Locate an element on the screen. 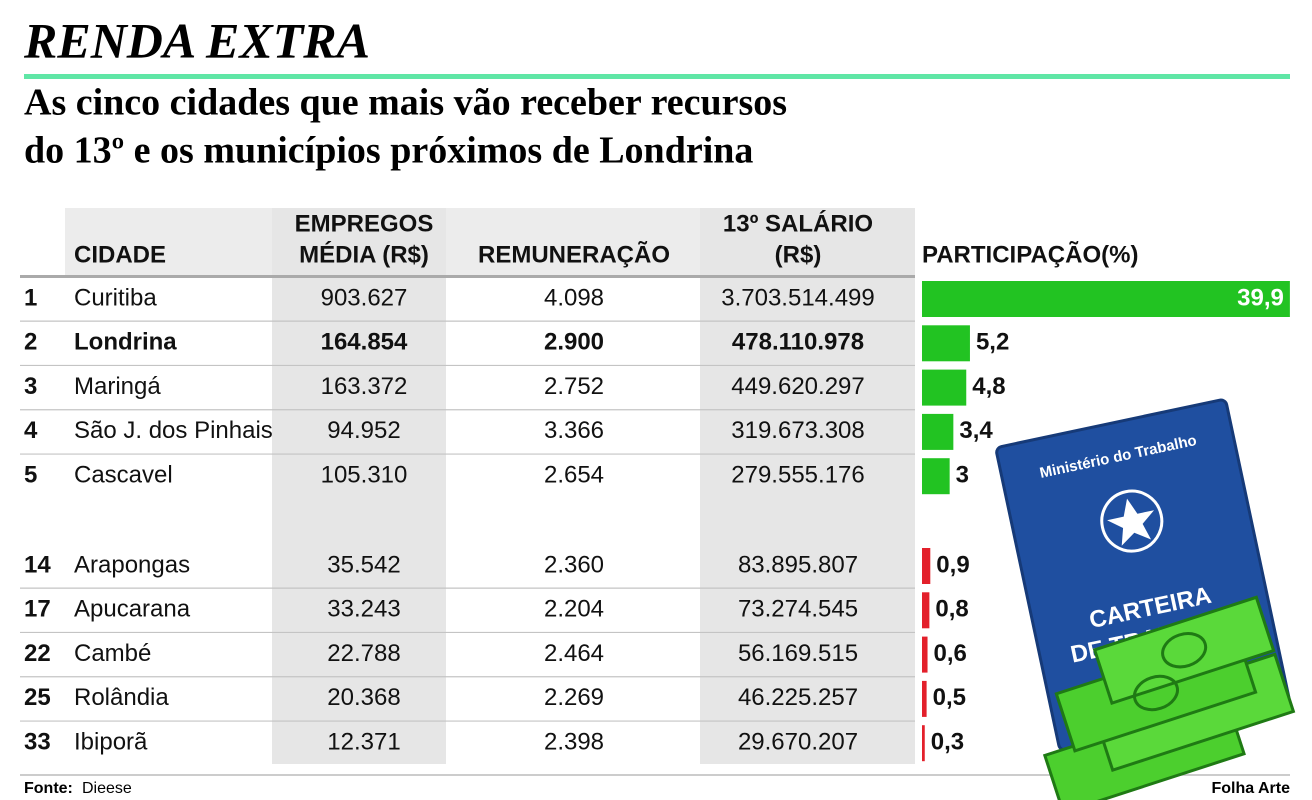 This screenshot has width=1312, height=800. rank: 17 is located at coordinates (37, 609).